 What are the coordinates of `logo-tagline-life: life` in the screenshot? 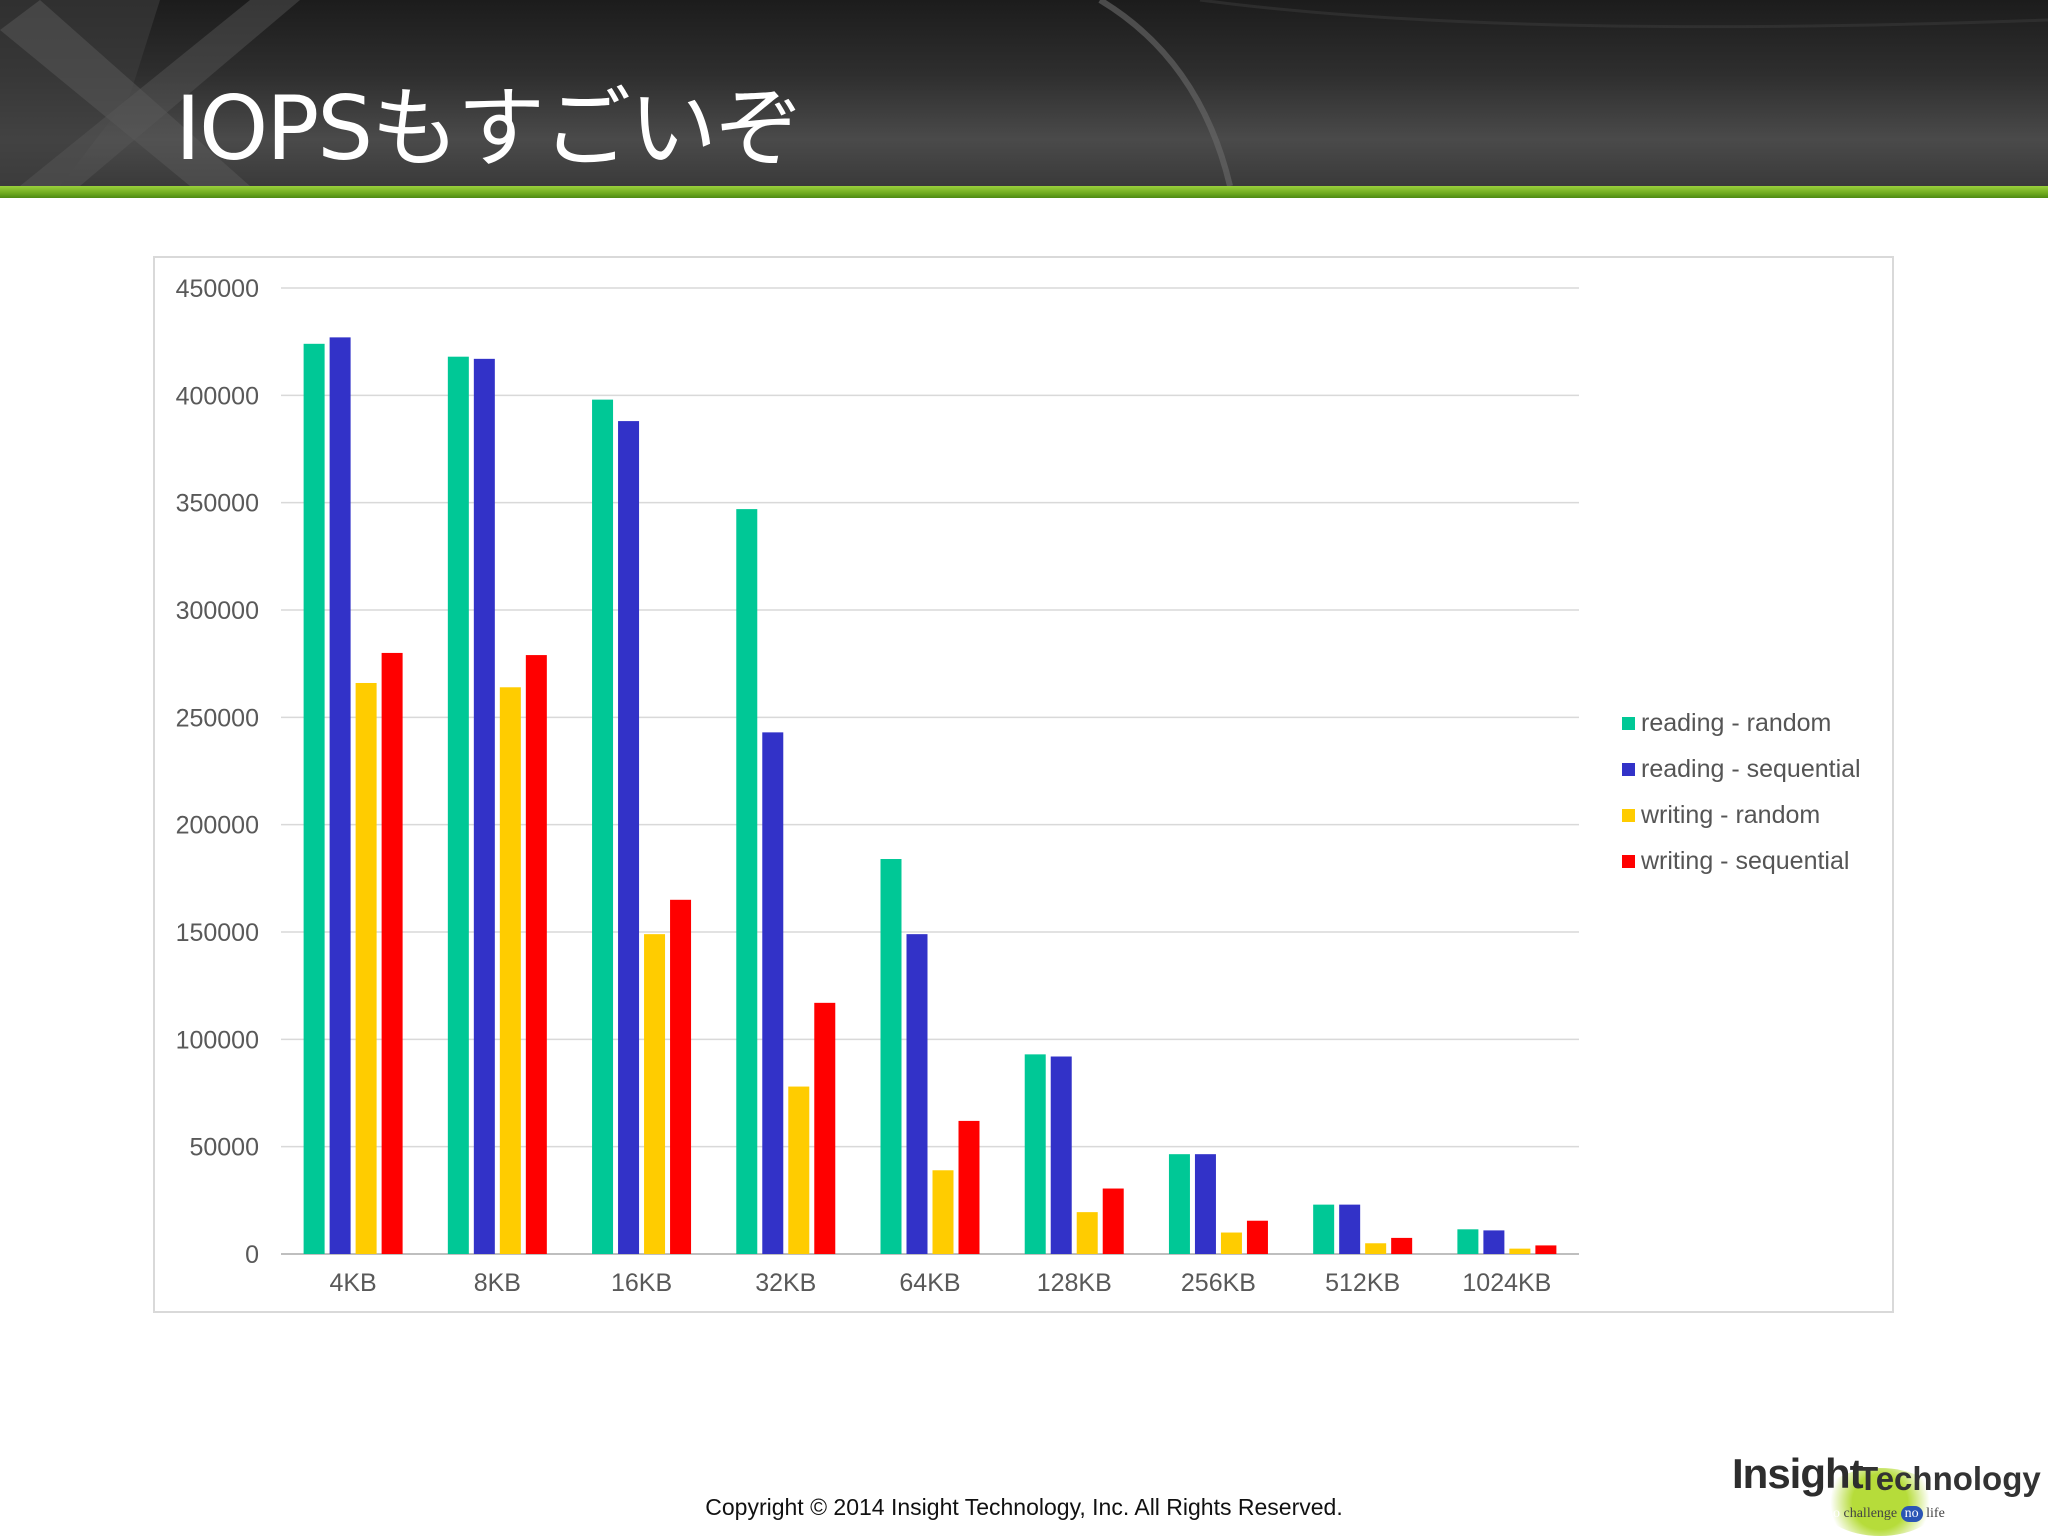 It's located at (1935, 1513).